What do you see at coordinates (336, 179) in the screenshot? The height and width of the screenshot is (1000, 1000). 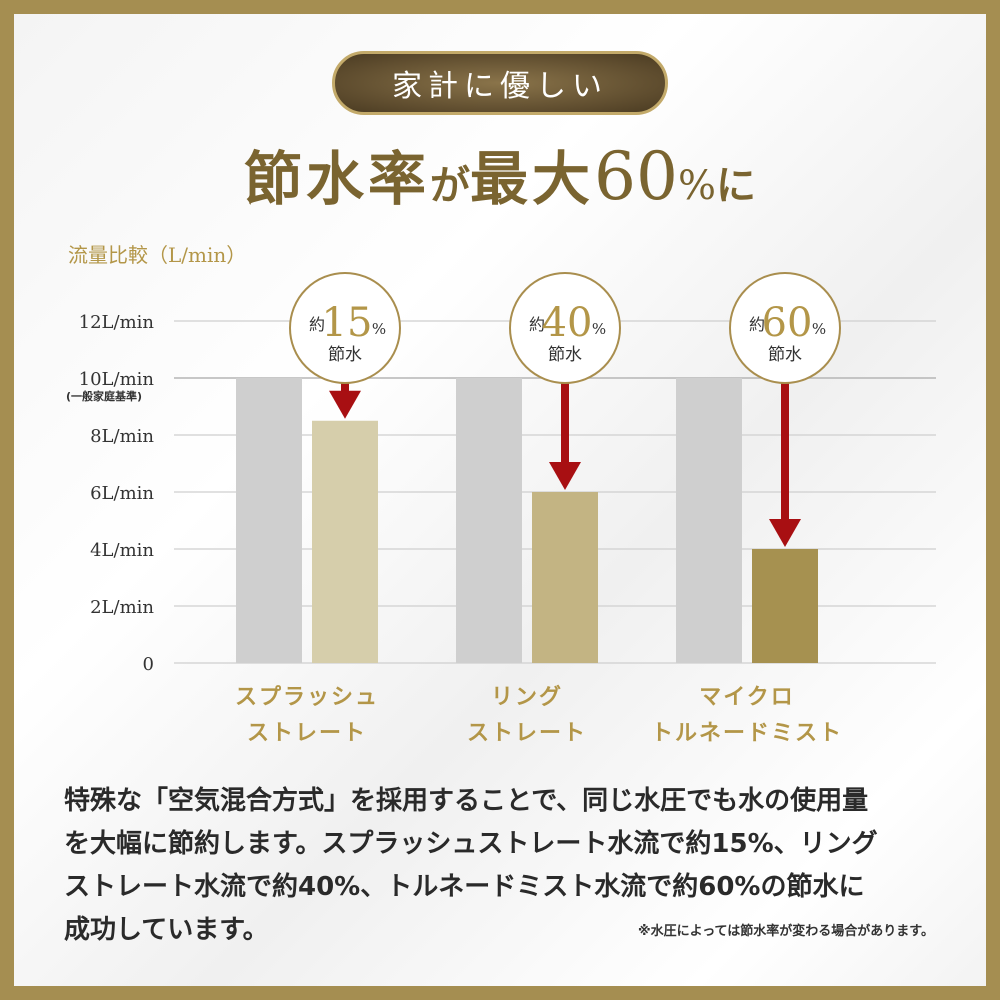 I see `headline-part-a: 節水率` at bounding box center [336, 179].